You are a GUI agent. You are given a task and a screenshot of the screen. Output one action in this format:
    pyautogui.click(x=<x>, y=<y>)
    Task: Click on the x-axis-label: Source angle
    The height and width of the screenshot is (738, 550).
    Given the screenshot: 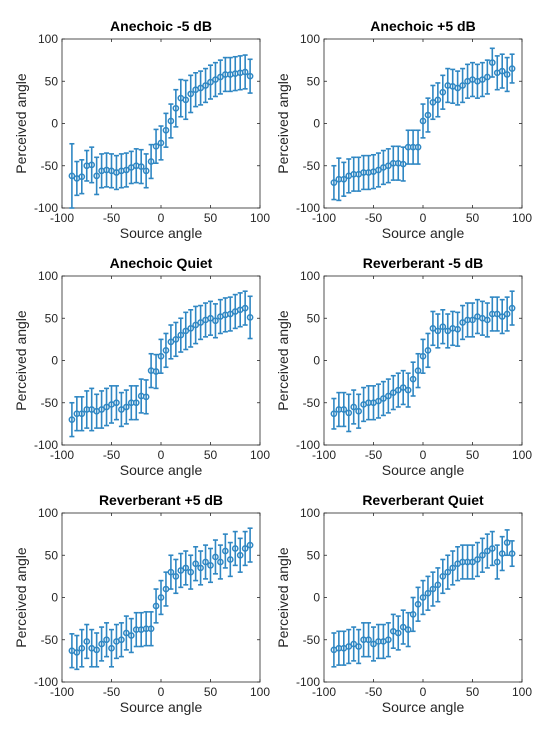 What is the action you would take?
    pyautogui.click(x=423, y=707)
    